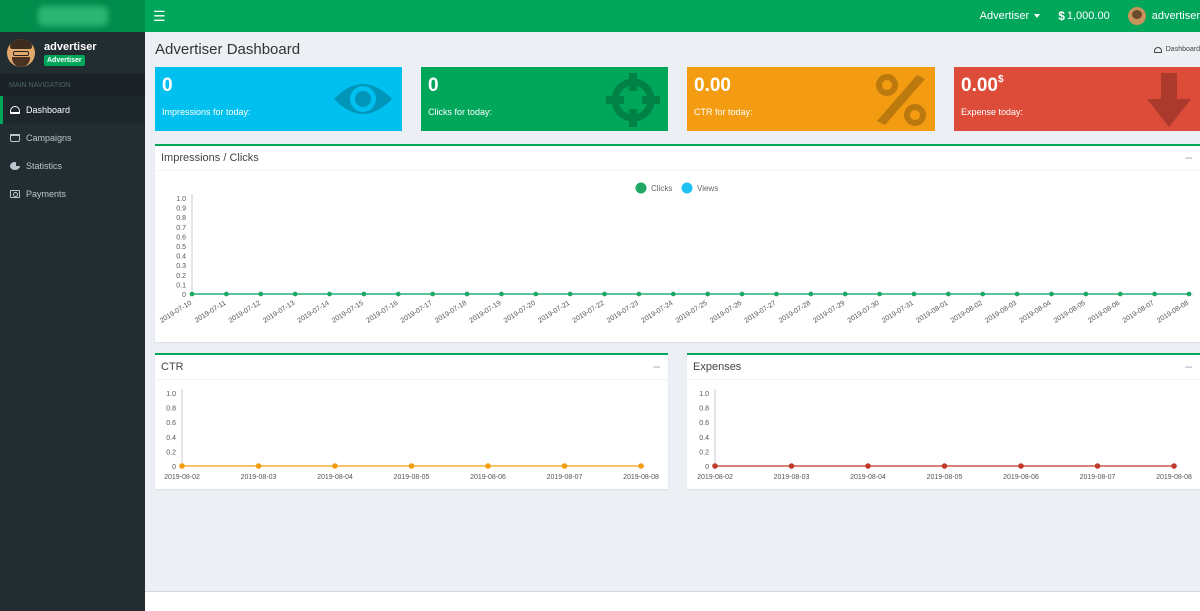  I want to click on box-header: Impressions / Clicks –, so click(677, 158).